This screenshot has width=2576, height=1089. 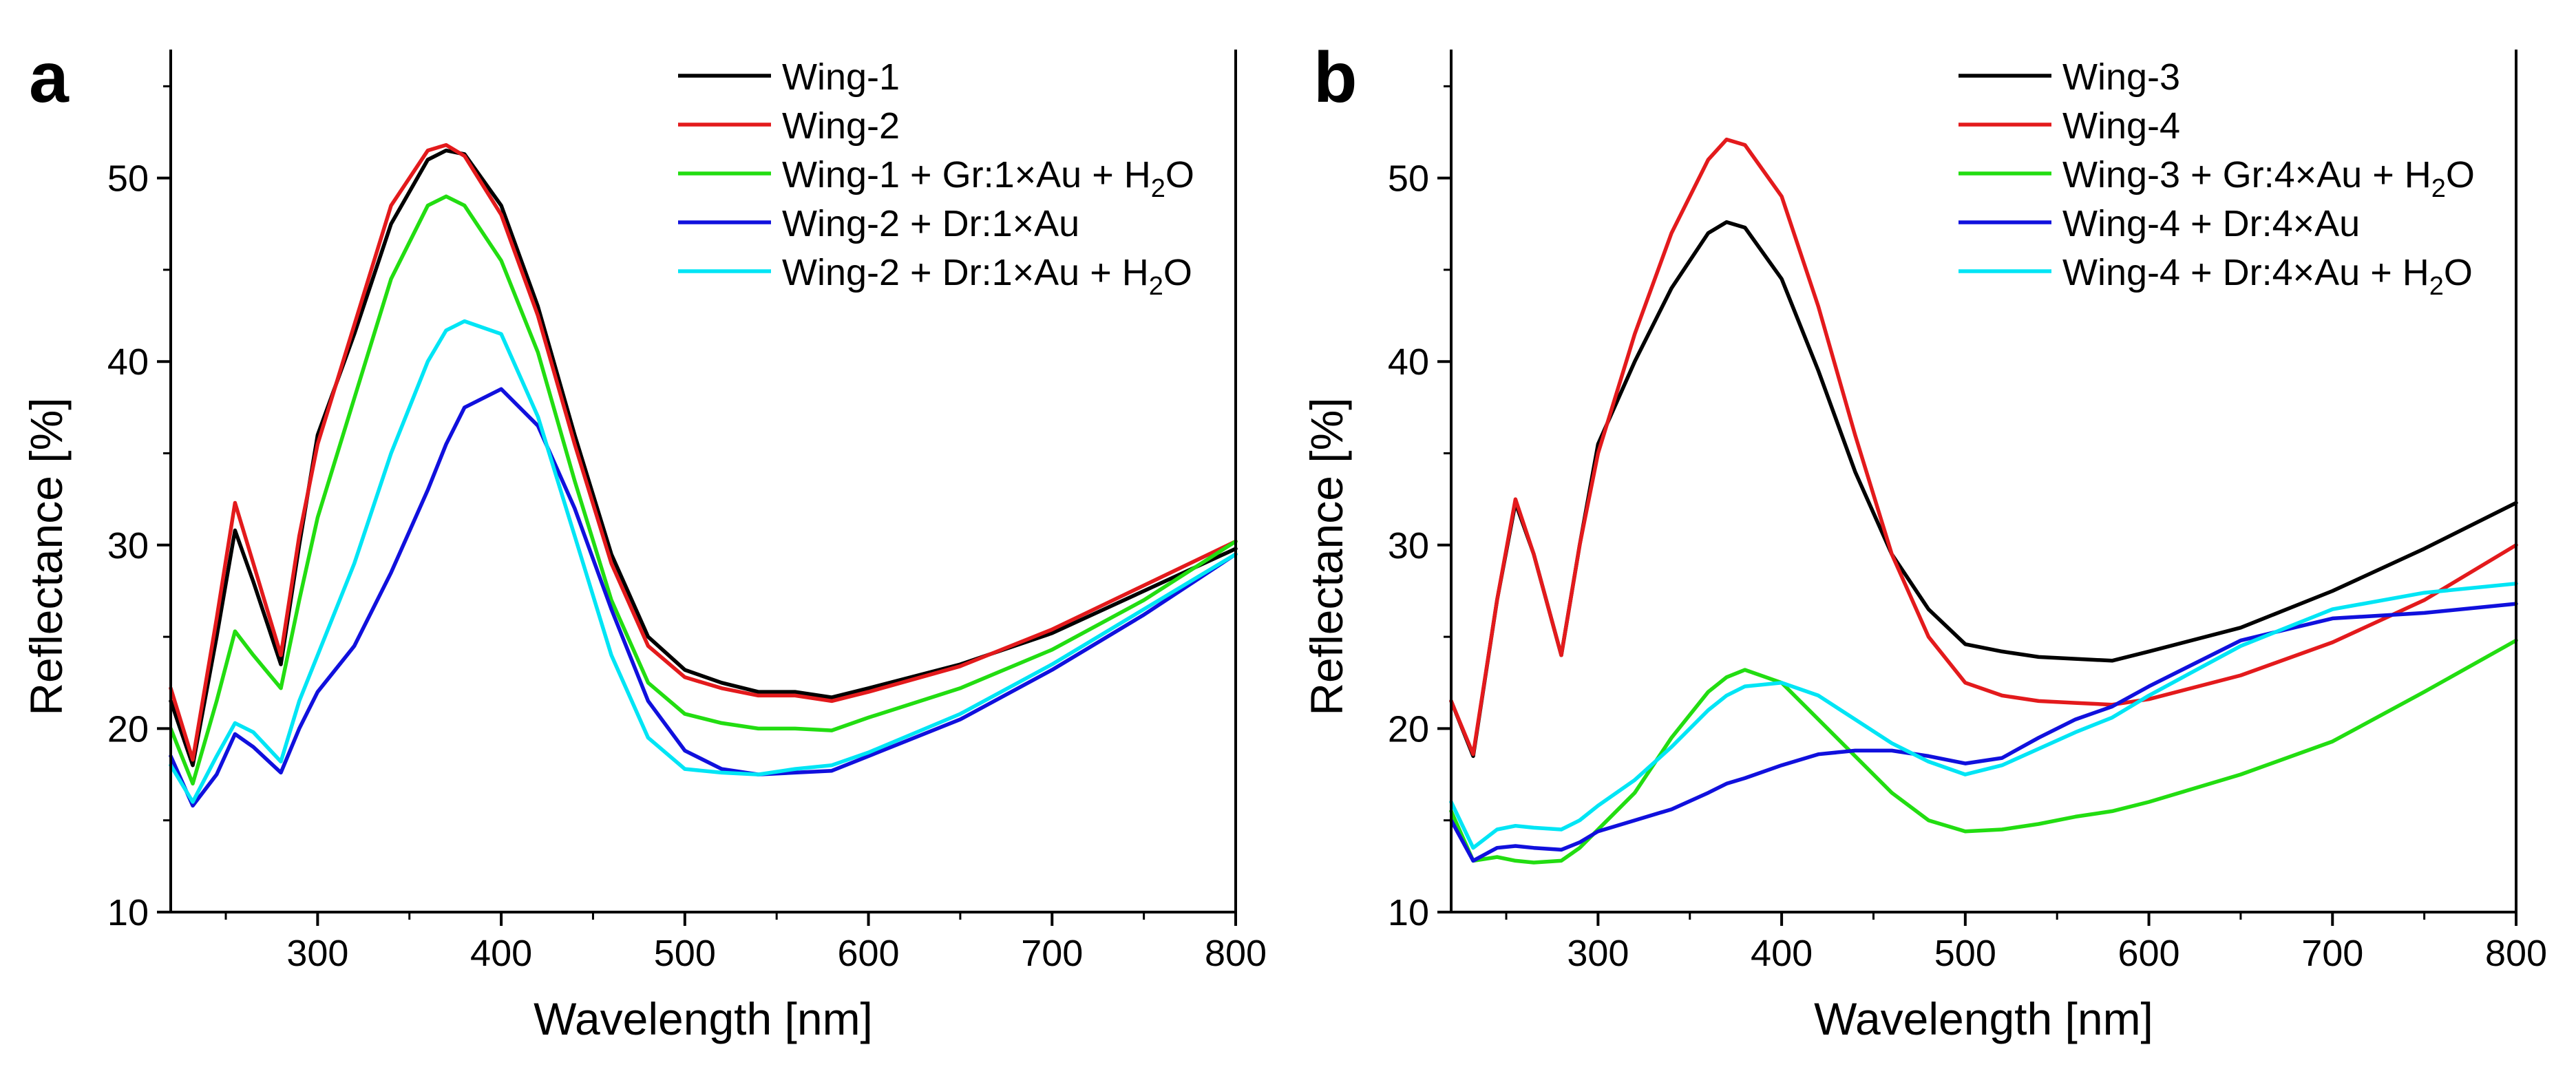 What do you see at coordinates (1336, 78) in the screenshot?
I see `panel-letter-b: b` at bounding box center [1336, 78].